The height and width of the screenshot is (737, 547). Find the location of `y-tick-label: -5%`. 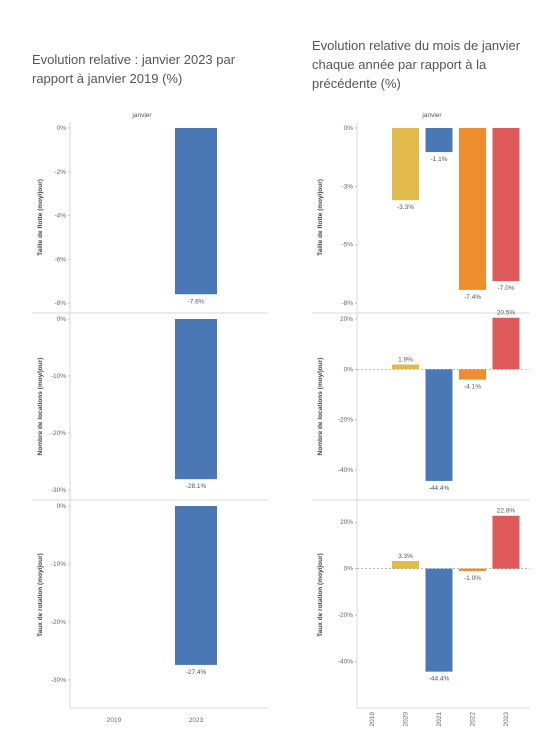

y-tick-label: -5% is located at coordinates (347, 245).